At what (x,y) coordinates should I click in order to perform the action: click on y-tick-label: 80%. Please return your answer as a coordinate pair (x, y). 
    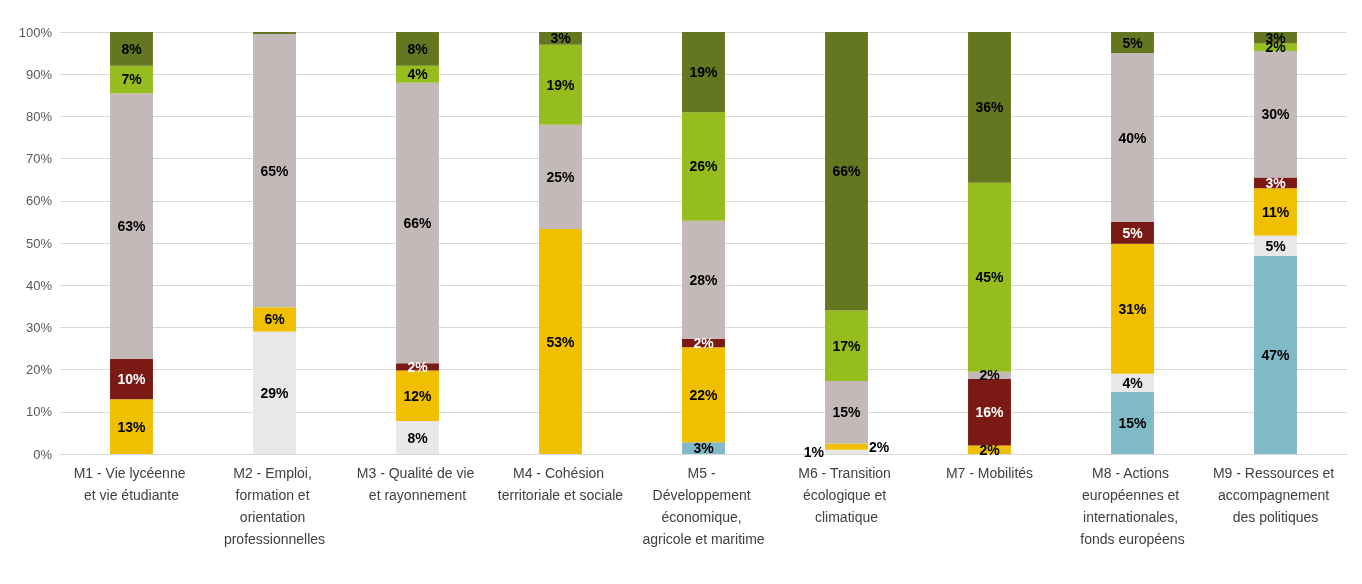
    Looking at the image, I should click on (39, 116).